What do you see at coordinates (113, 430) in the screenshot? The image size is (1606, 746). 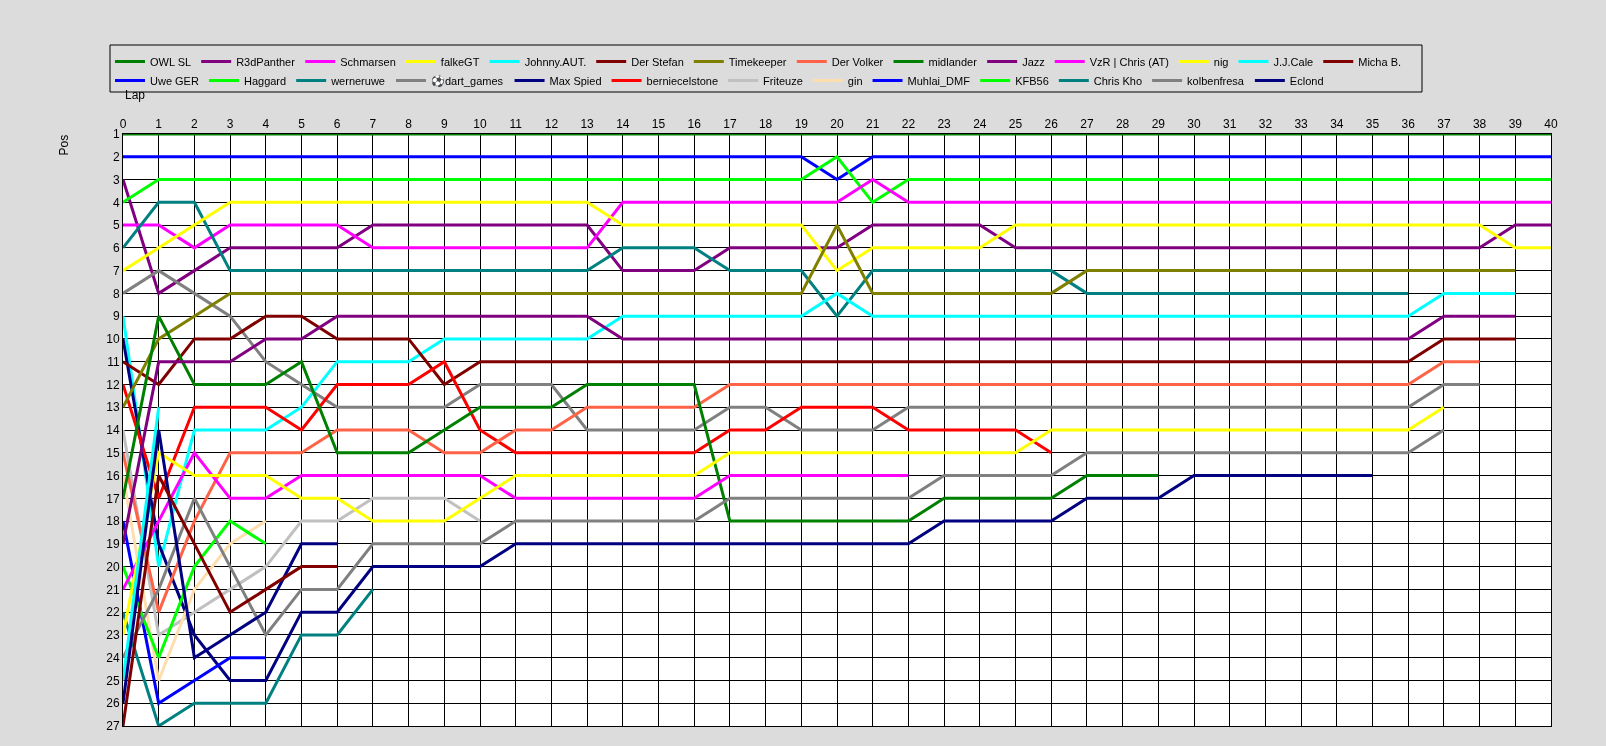 I see `y-tick-label: 14` at bounding box center [113, 430].